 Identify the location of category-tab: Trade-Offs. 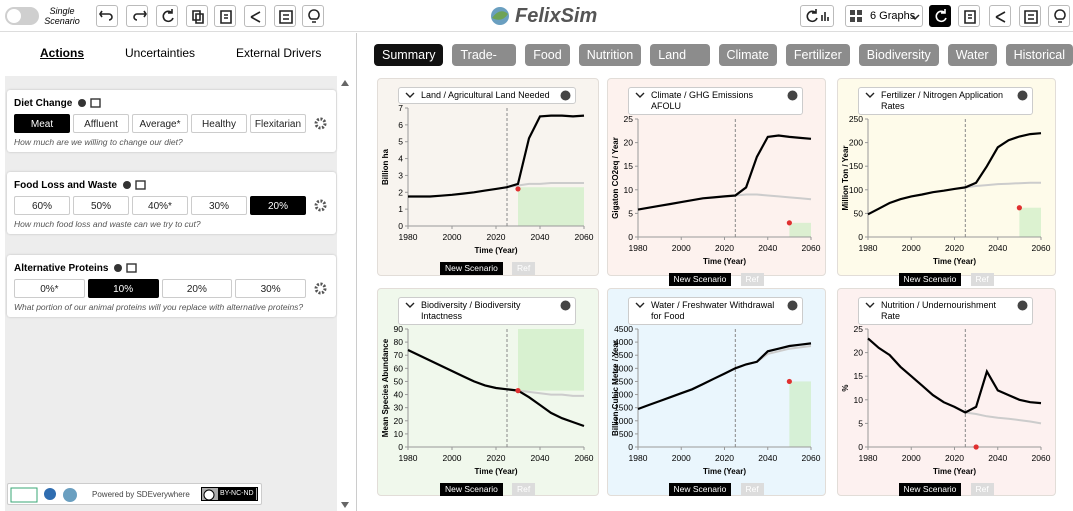
(484, 64).